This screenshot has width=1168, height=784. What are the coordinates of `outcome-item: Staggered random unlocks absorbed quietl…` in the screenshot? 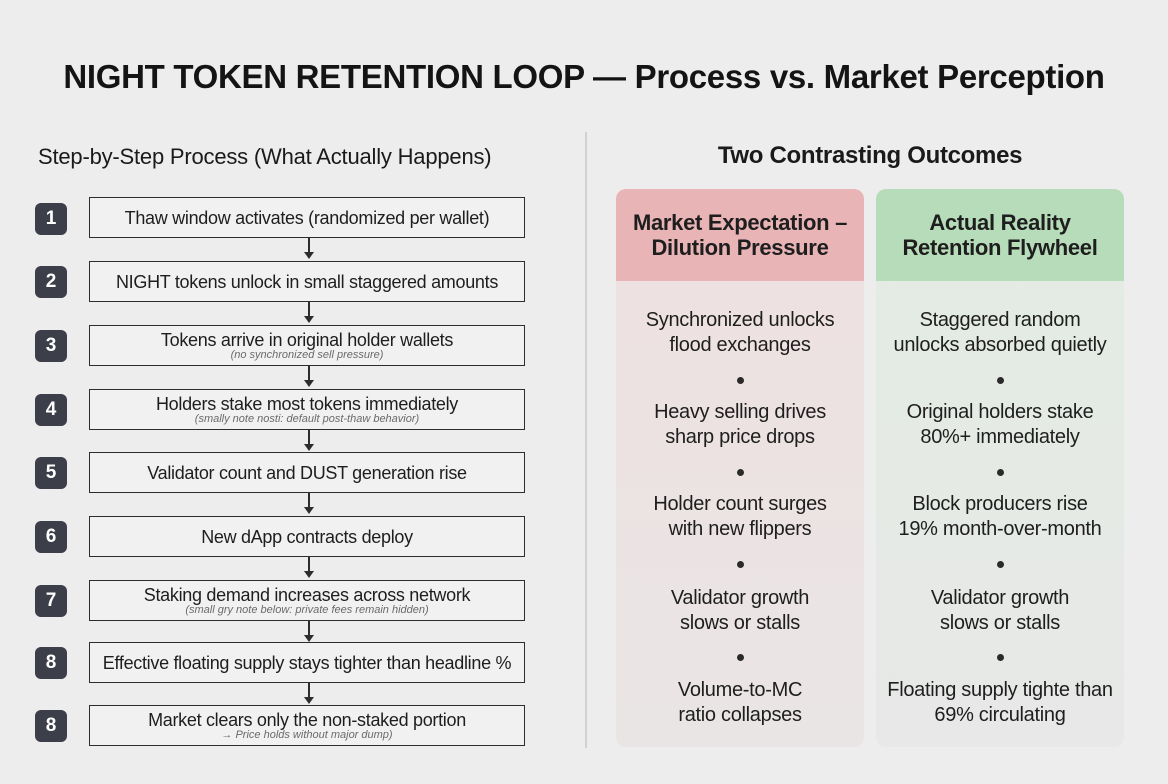 It's located at (1000, 333).